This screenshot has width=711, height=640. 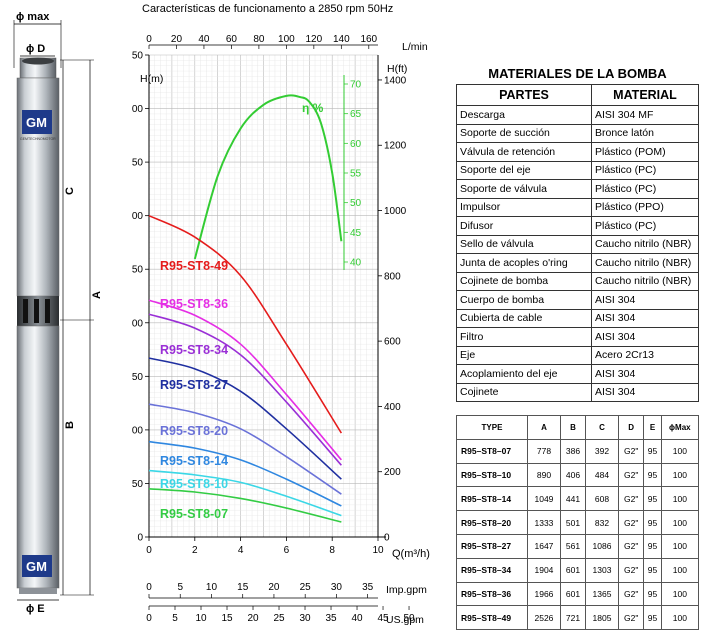 What do you see at coordinates (194, 350) in the screenshot?
I see `series-label: R95-ST8-34` at bounding box center [194, 350].